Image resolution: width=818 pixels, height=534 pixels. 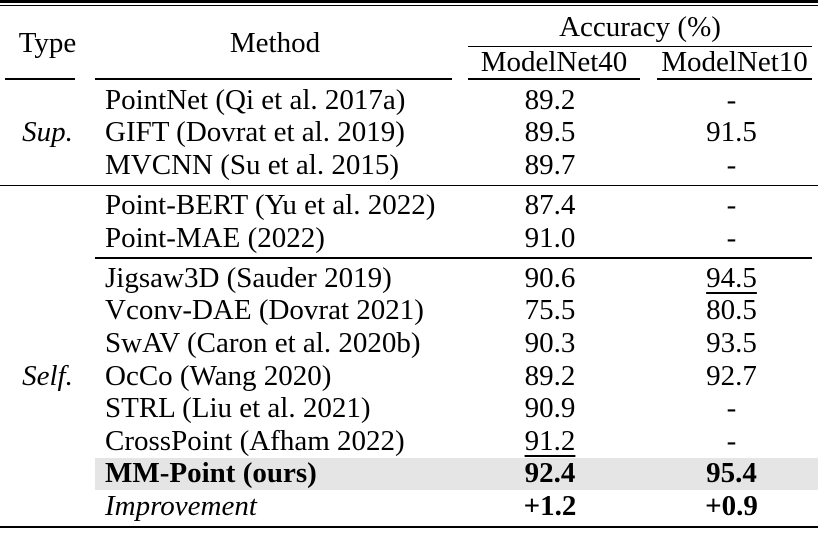 I want to click on table-row: STRL (Liu et al. 2021) 90.9 -, so click(x=409, y=408).